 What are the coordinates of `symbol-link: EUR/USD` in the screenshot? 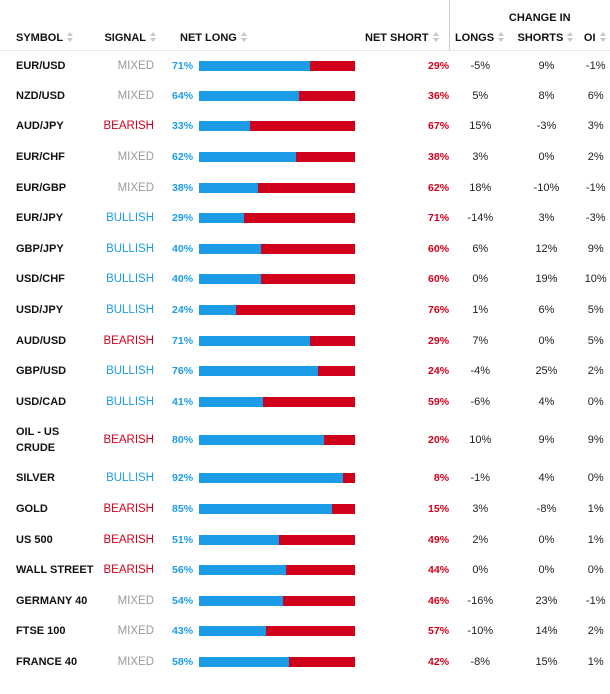 It's located at (41, 65).